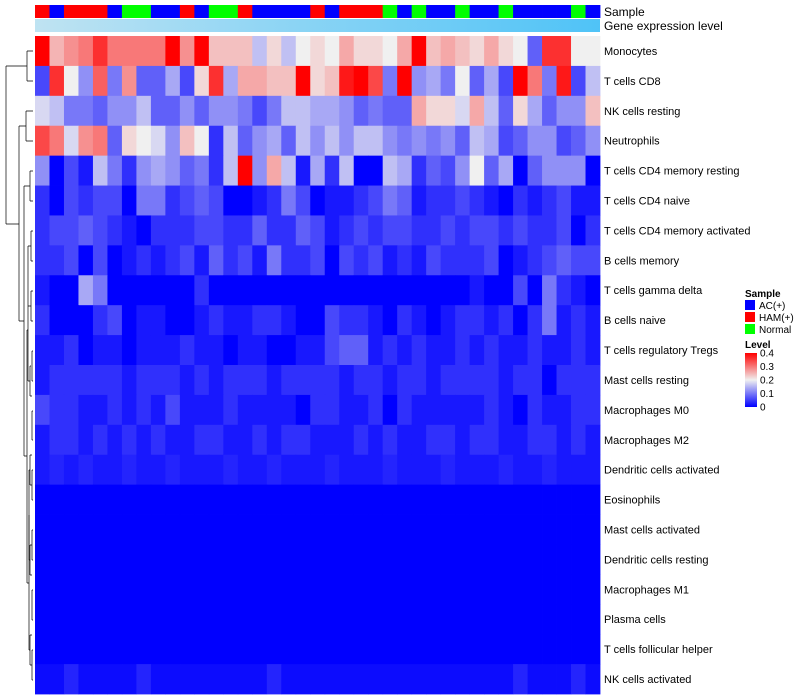 This screenshot has width=800, height=700. Describe the element at coordinates (646, 441) in the screenshot. I see `row-label: Macrophages M2` at that location.